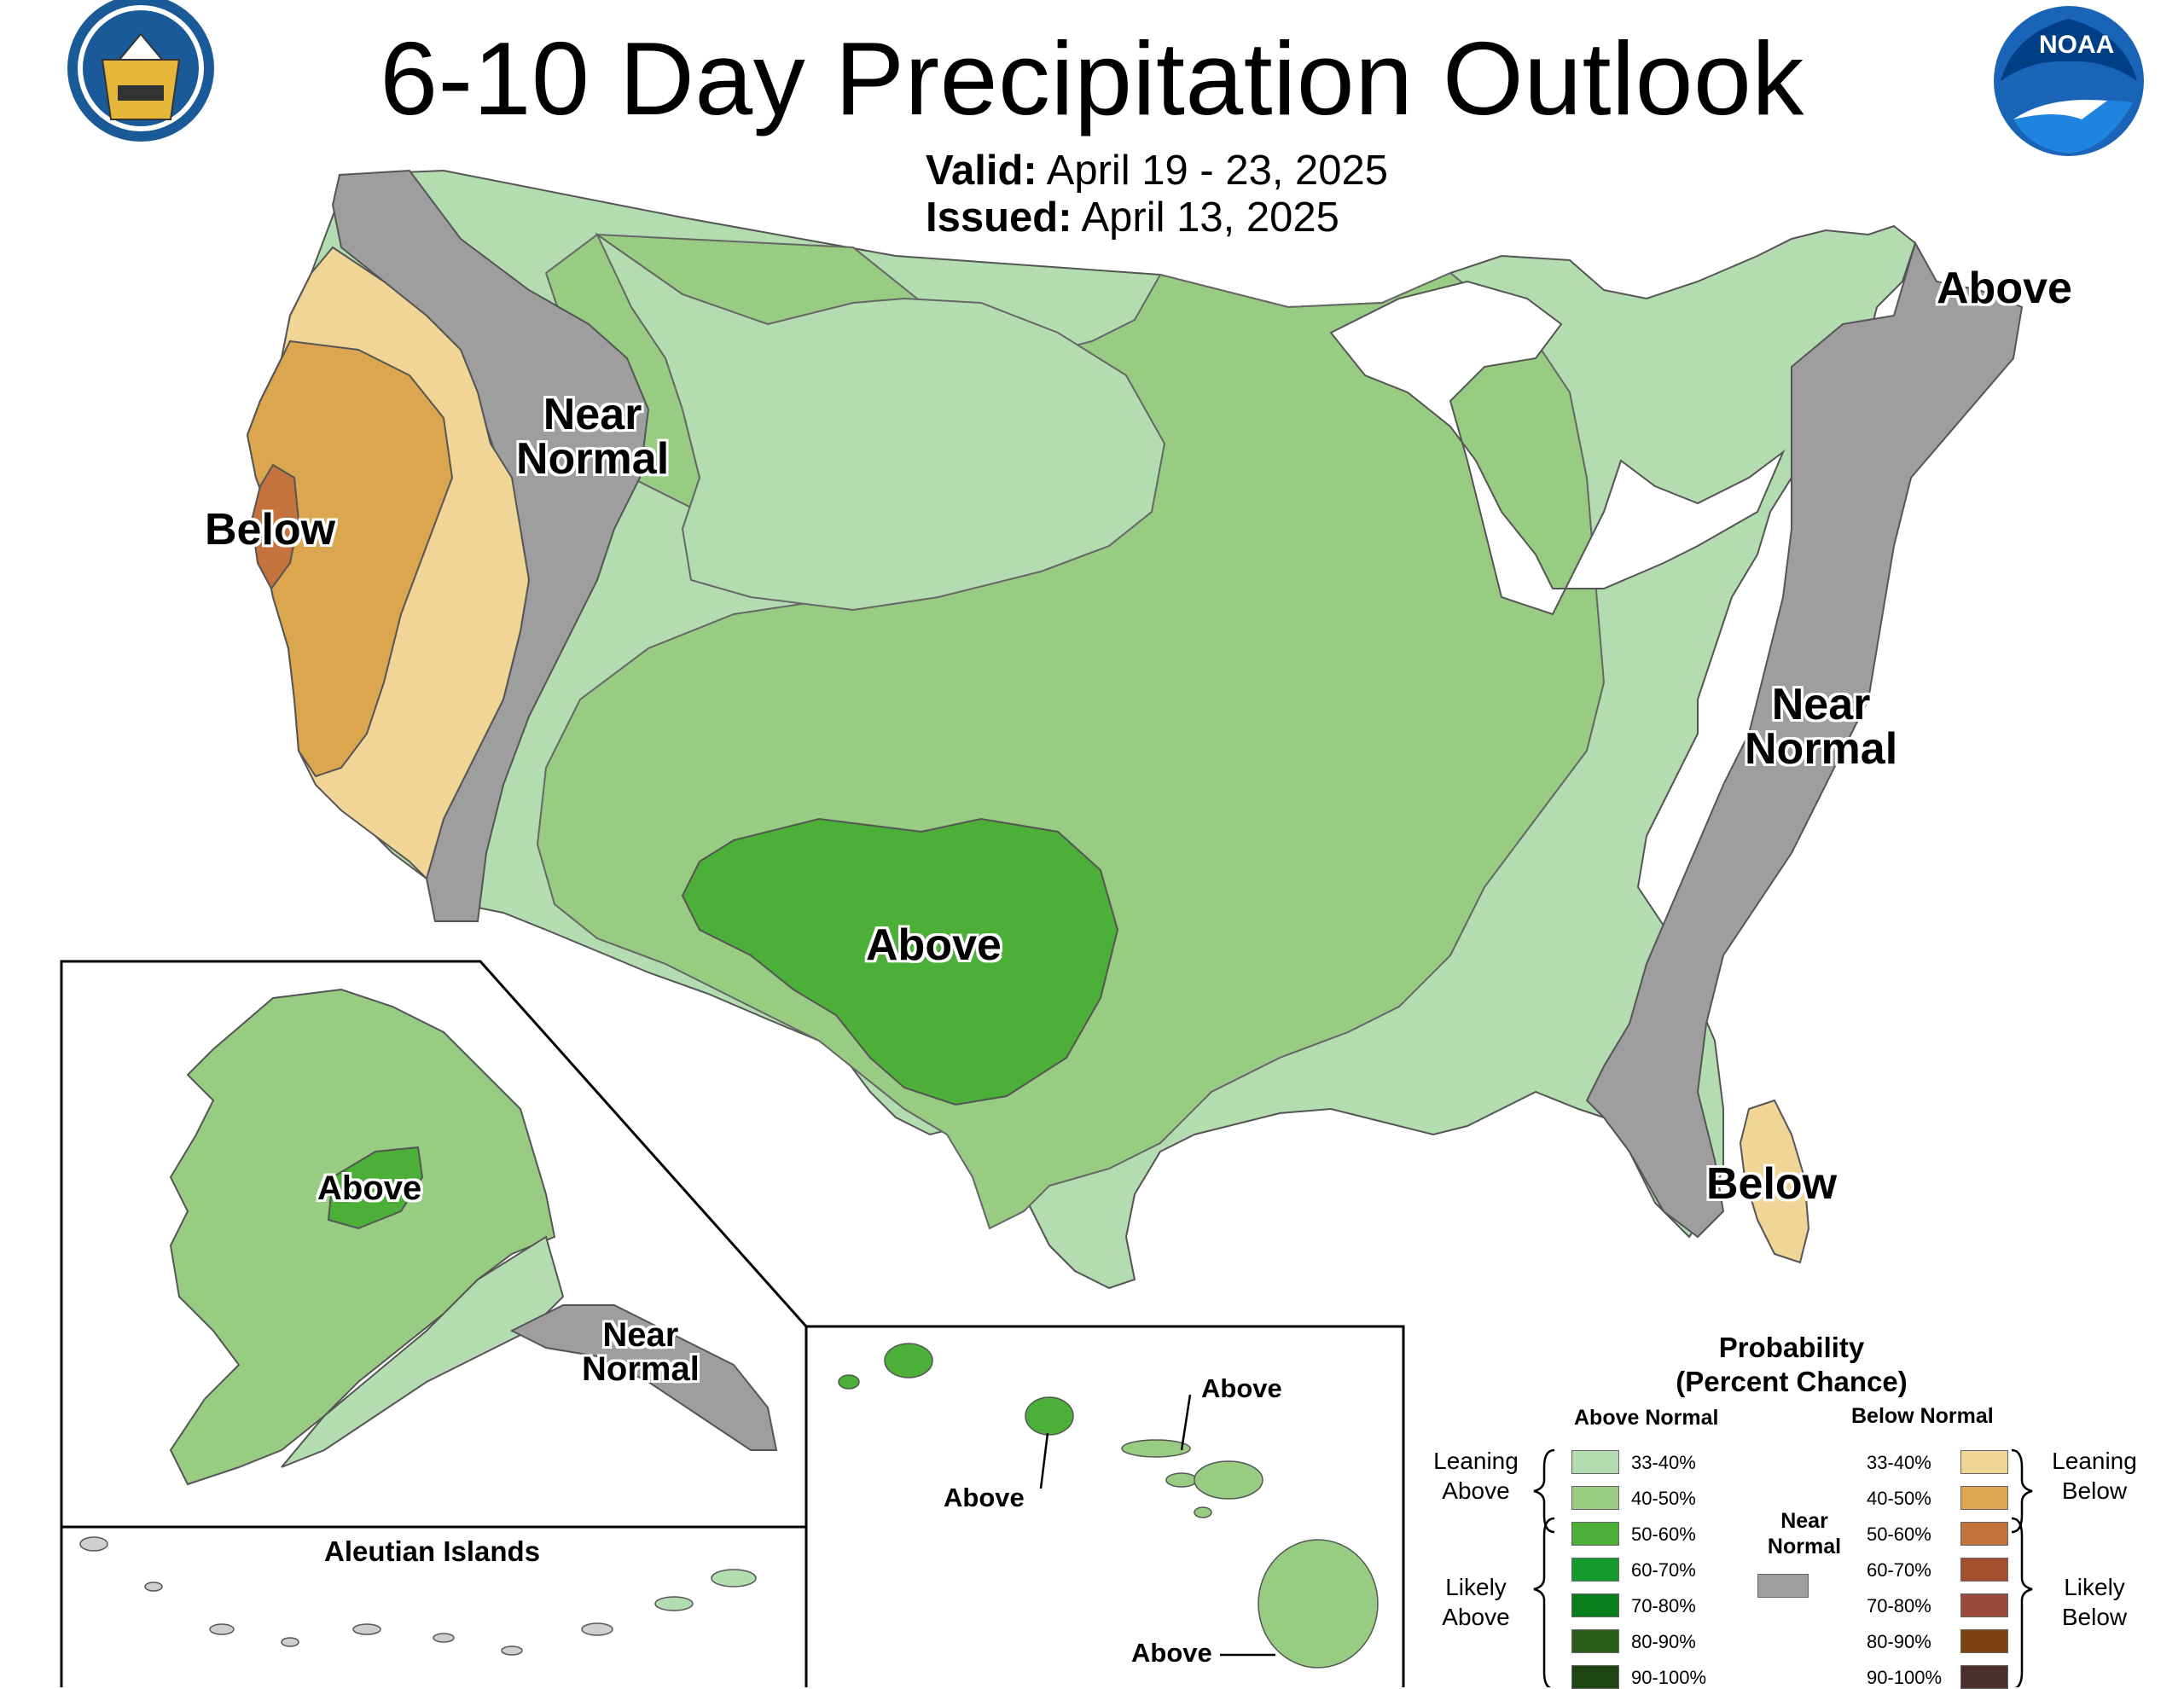  I want to click on above-50-60-region, so click(900, 962).